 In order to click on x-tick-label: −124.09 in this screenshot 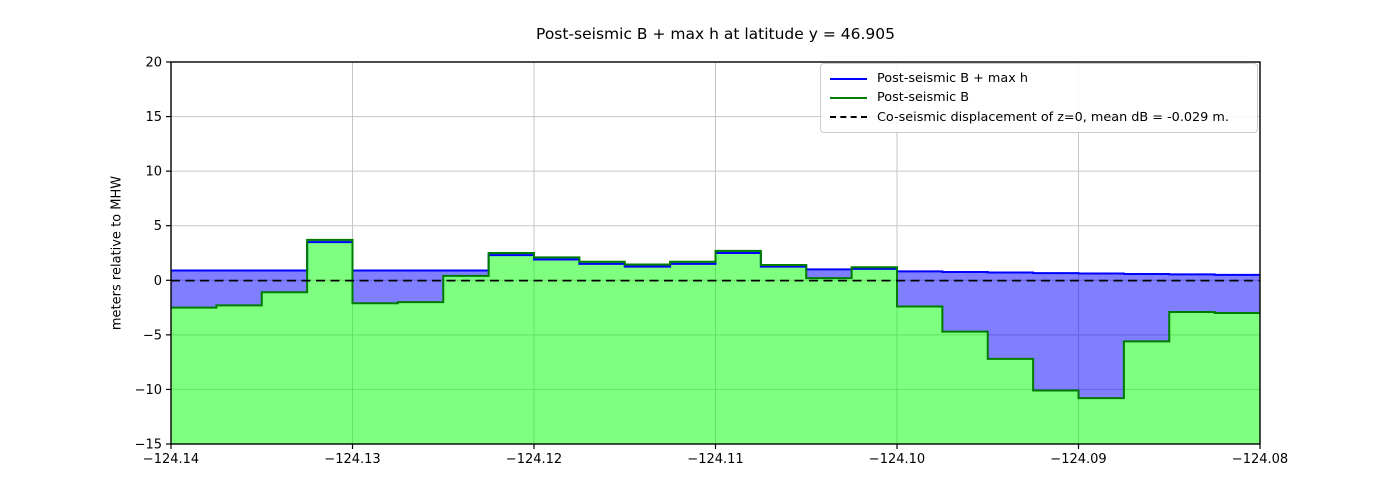, I will do `click(1078, 459)`.